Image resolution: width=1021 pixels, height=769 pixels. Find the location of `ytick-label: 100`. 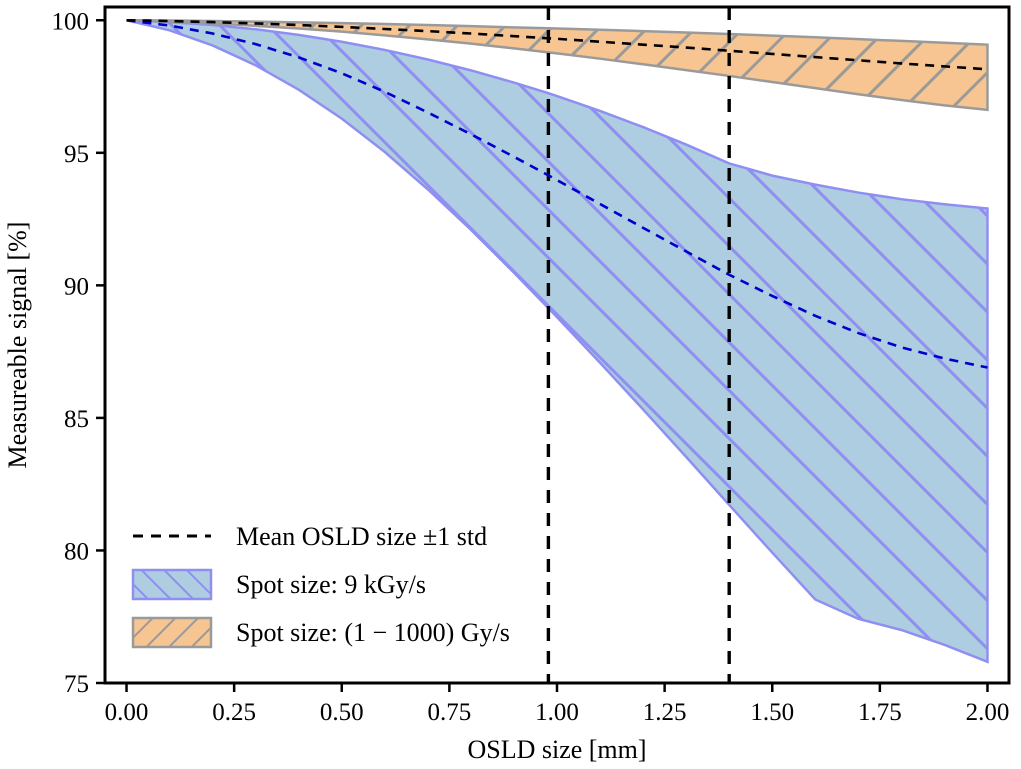

ytick-label: 100 is located at coordinates (71, 21).